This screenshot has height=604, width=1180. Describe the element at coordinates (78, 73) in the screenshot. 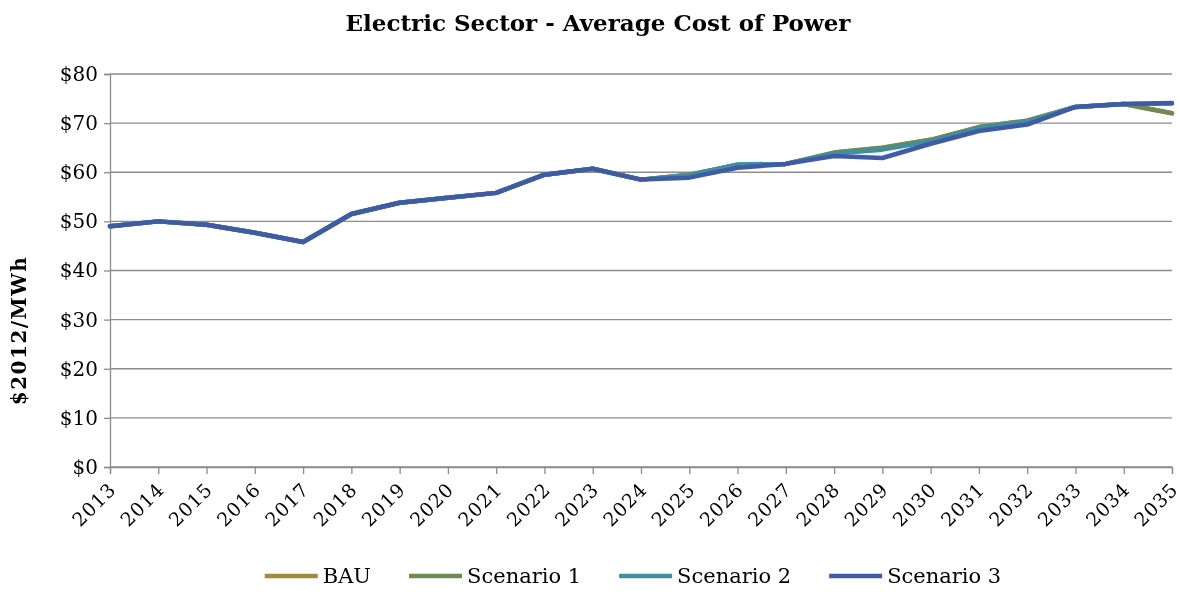

I see `y-tick-label: $80` at that location.